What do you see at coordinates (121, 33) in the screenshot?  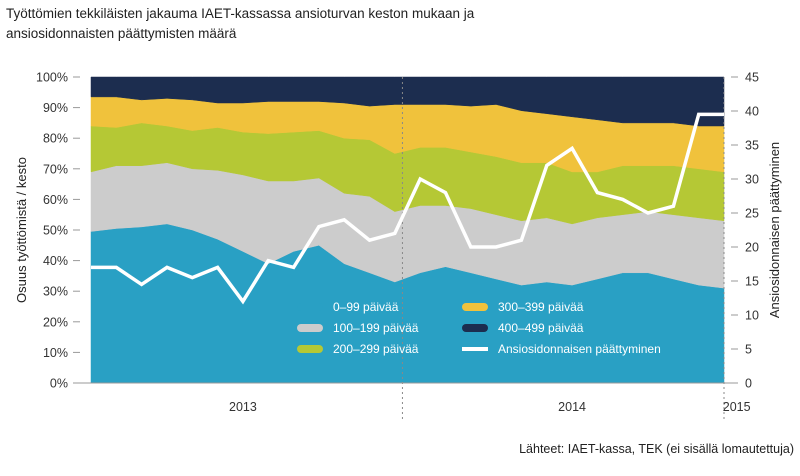 I see `chart-title-line2: ansiosidonnaisten päättymisten määrä` at bounding box center [121, 33].